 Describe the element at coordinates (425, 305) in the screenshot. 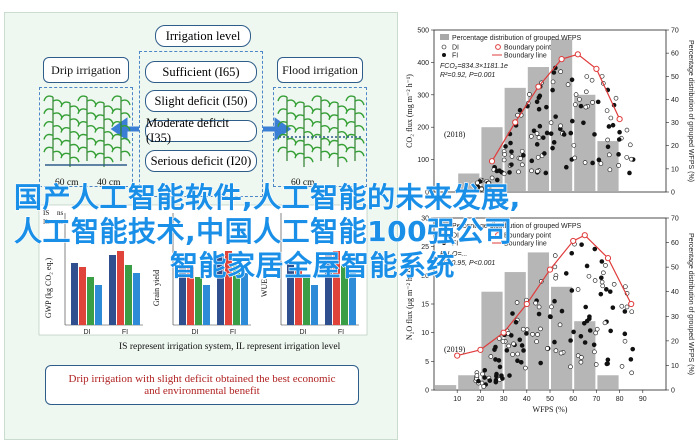

I see `y-tick-label: 15` at that location.